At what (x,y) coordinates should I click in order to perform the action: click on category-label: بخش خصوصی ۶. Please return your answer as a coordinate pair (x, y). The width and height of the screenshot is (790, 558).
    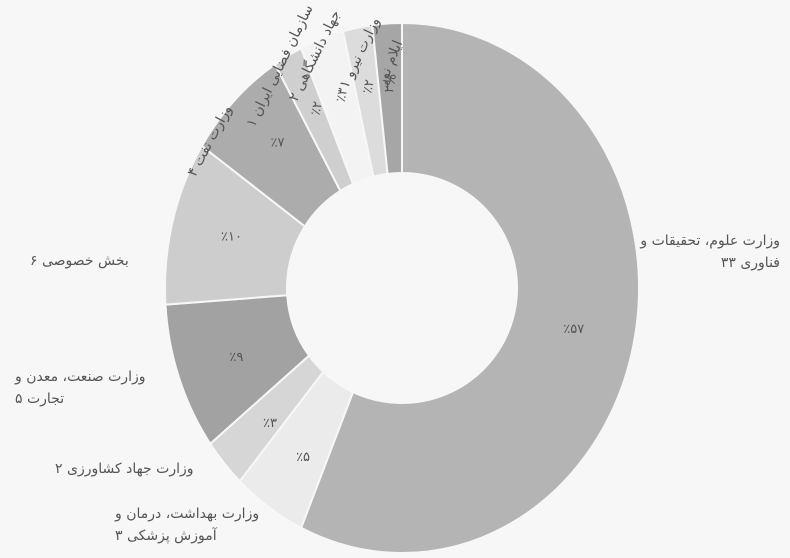
    Looking at the image, I should click on (79, 261).